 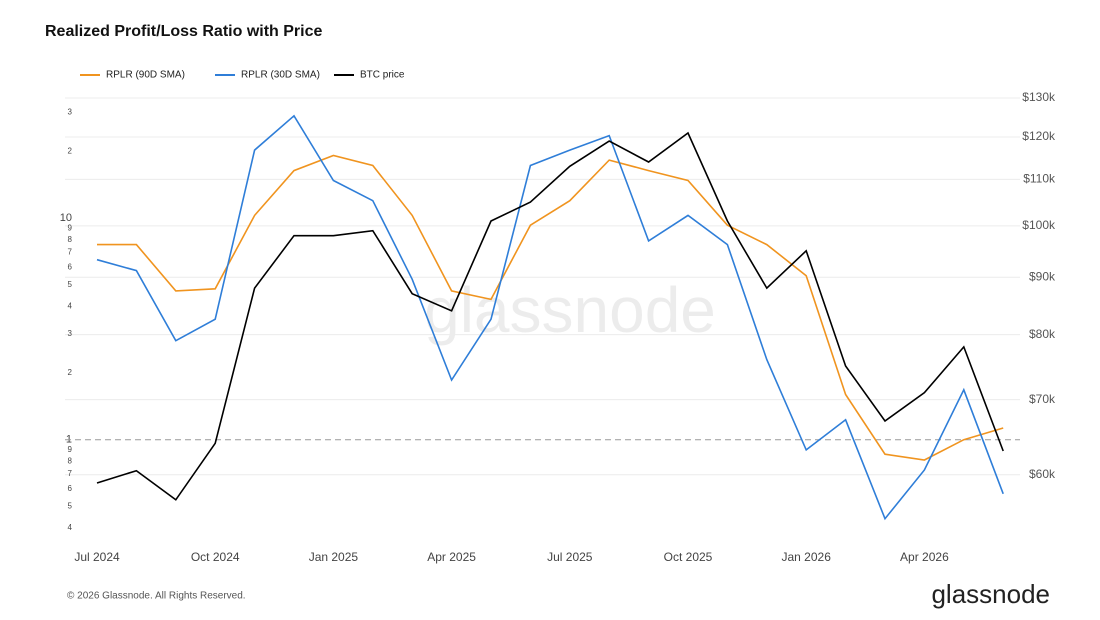 I want to click on logo: glassnode, so click(x=990, y=594).